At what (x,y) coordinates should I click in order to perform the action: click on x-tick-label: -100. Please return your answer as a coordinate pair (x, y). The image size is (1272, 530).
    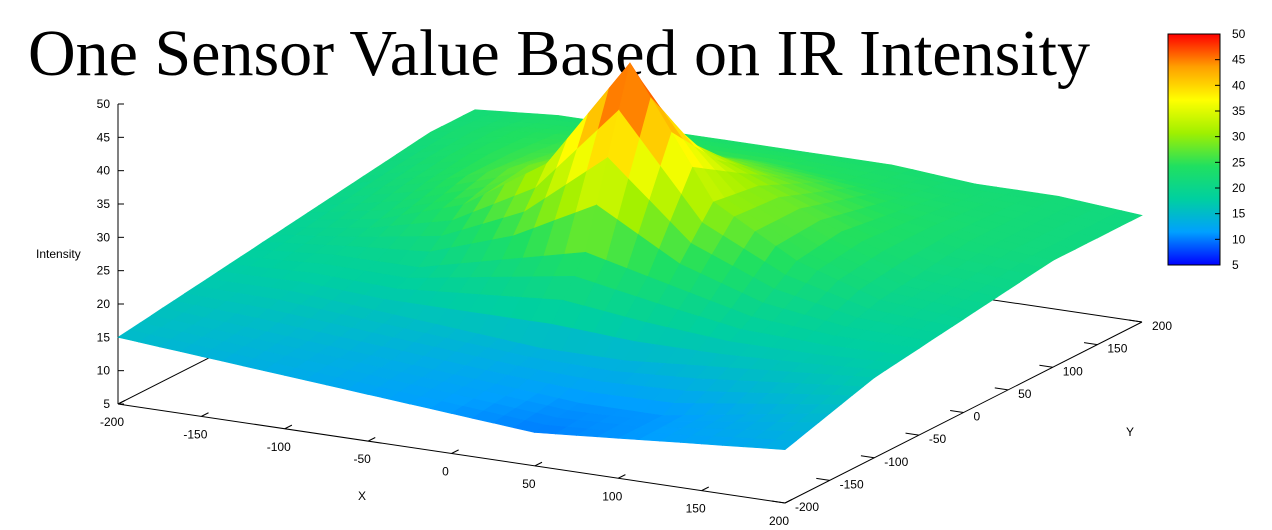
    Looking at the image, I should click on (279, 447).